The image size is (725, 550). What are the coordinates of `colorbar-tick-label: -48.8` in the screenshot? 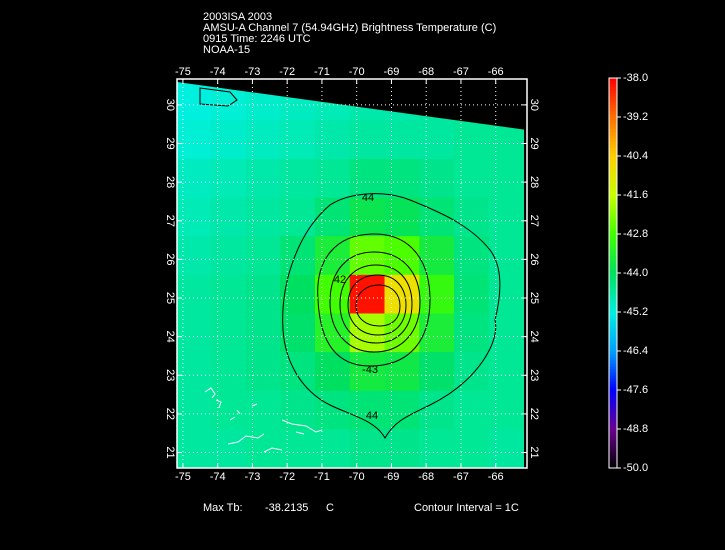 It's located at (635, 429).